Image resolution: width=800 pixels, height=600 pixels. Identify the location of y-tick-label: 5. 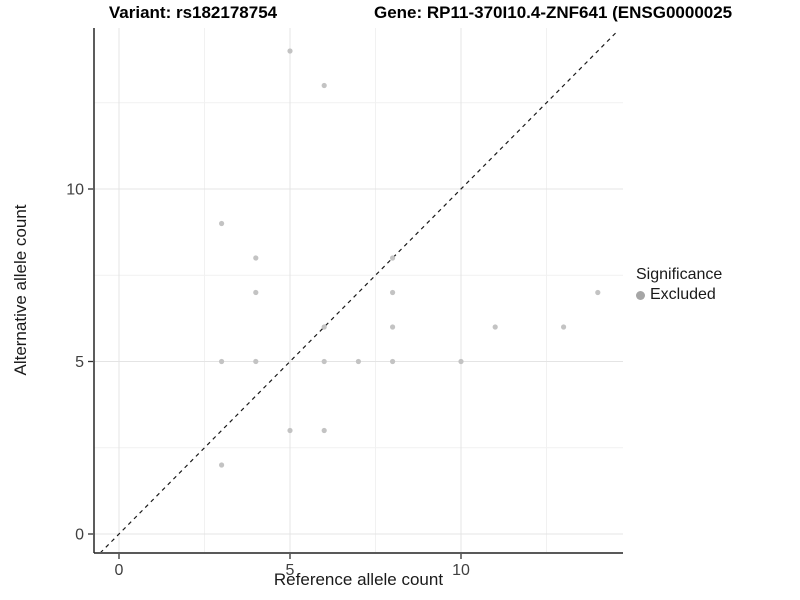
(79, 362).